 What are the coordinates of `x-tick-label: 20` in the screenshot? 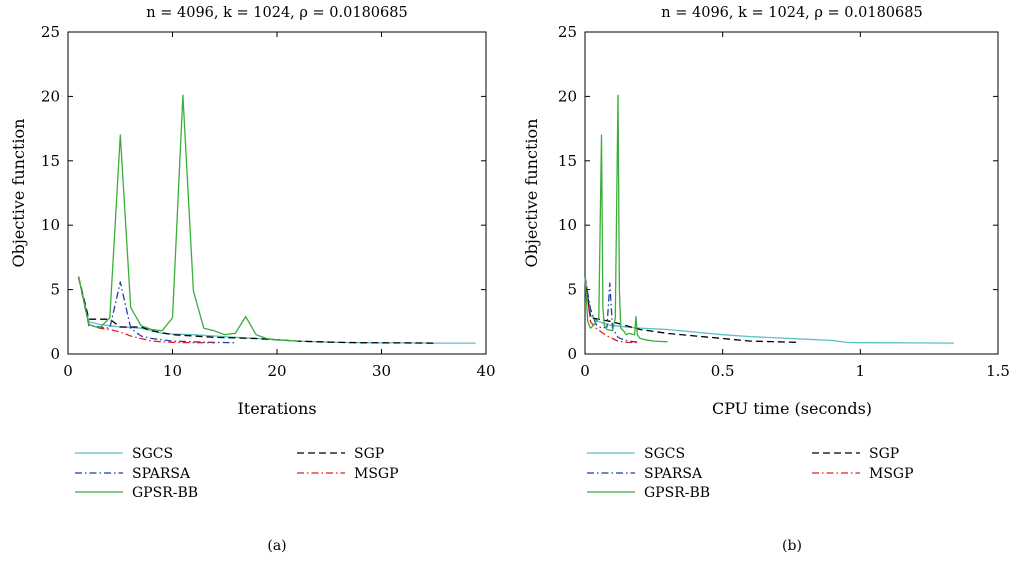 It's located at (276, 371).